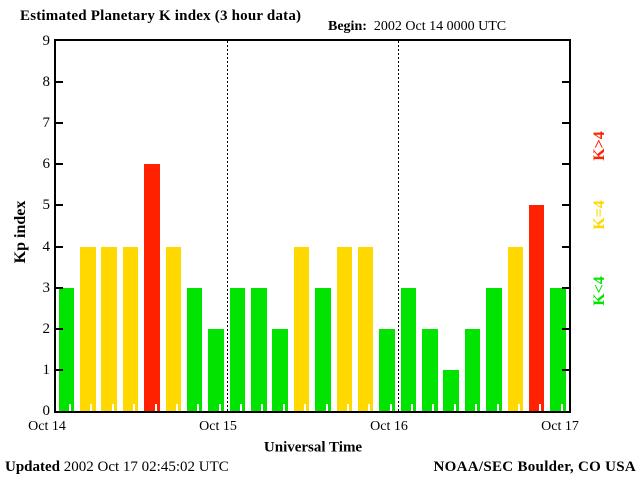 This screenshot has width=640, height=480. What do you see at coordinates (440, 26) in the screenshot?
I see `begin-value: 2002 Oct 14 0000 UTC` at bounding box center [440, 26].